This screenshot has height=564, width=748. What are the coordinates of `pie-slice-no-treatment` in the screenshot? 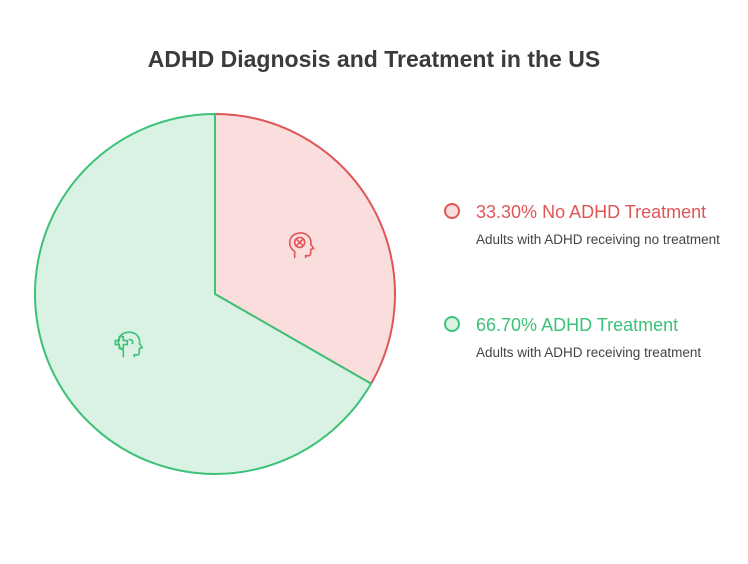 It's located at (305, 249).